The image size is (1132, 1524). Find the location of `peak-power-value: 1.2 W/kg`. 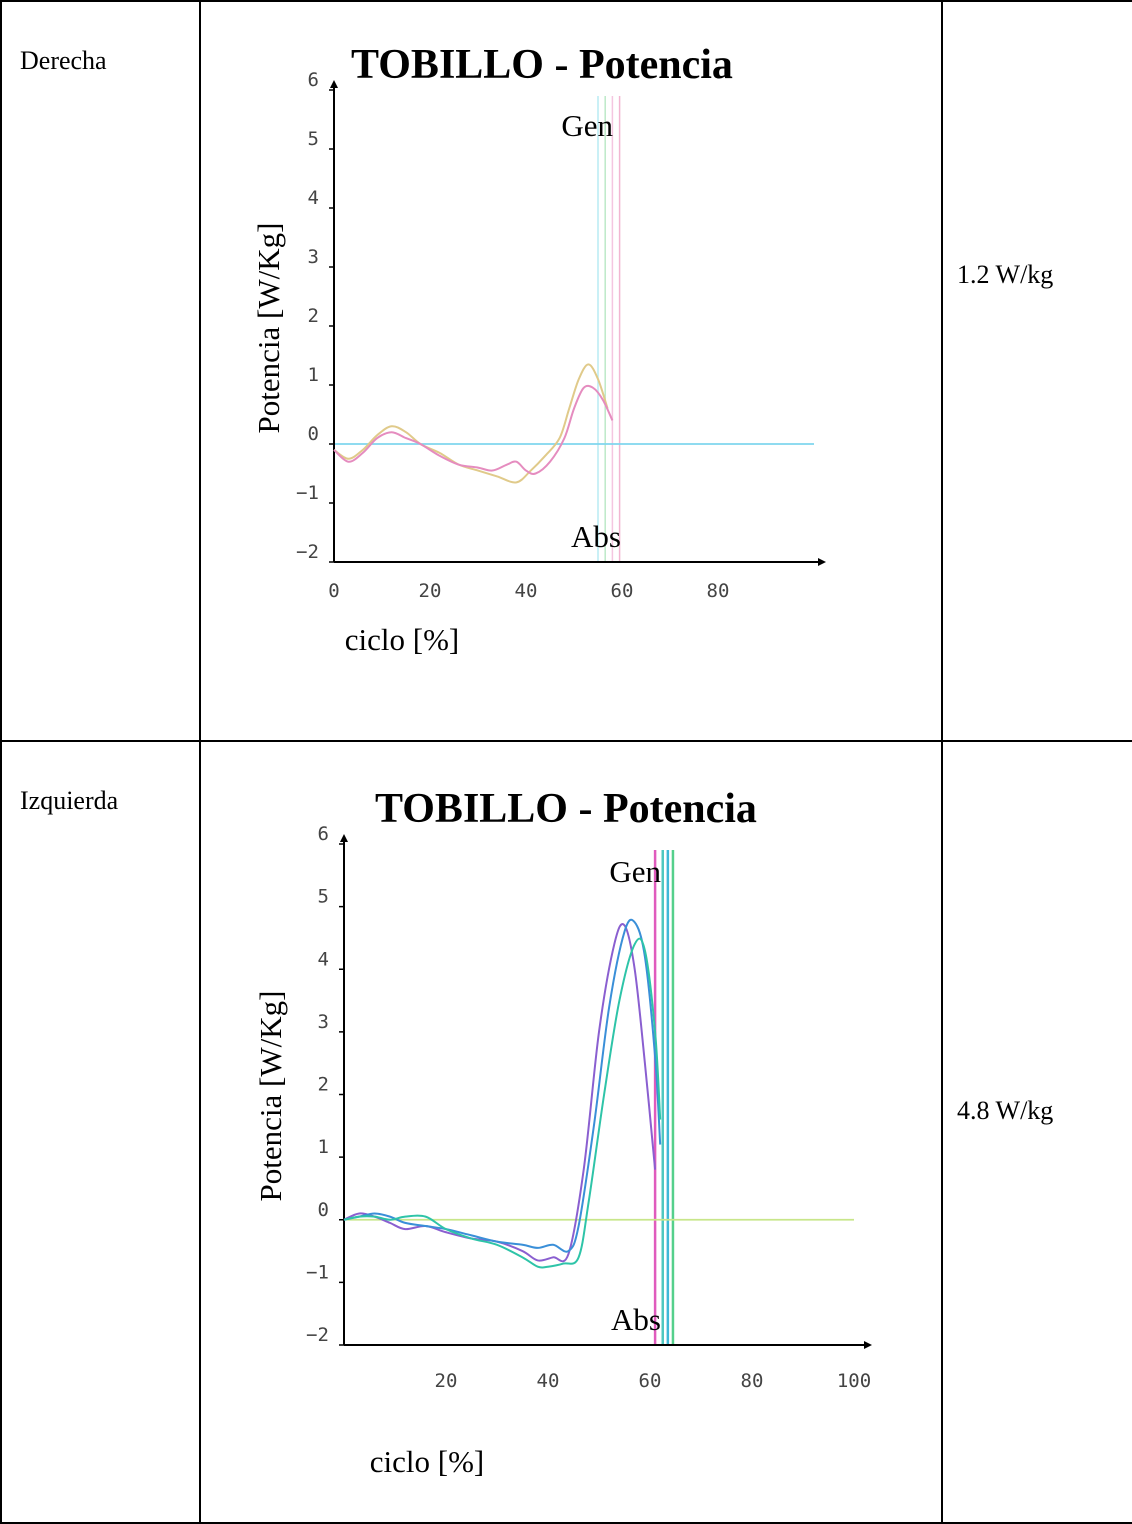

peak-power-value: 1.2 W/kg is located at coordinates (1005, 274).